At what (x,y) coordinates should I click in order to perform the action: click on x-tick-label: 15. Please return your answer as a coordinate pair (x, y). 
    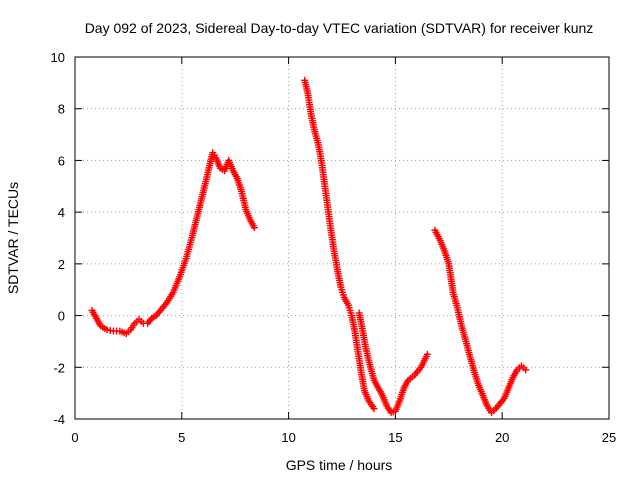
    Looking at the image, I should click on (395, 437).